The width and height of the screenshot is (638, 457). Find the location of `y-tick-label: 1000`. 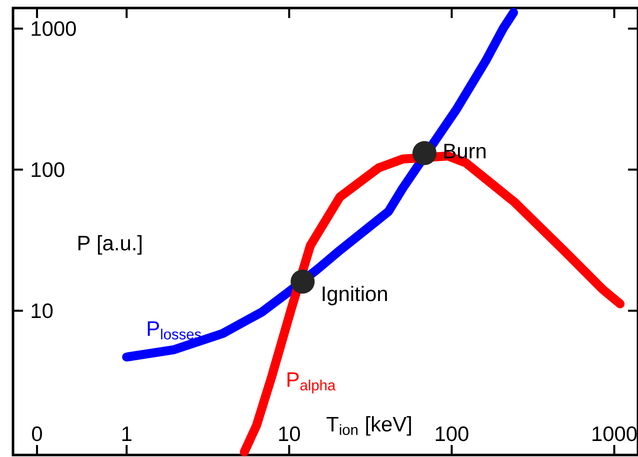

y-tick-label: 1000 is located at coordinates (54, 28).